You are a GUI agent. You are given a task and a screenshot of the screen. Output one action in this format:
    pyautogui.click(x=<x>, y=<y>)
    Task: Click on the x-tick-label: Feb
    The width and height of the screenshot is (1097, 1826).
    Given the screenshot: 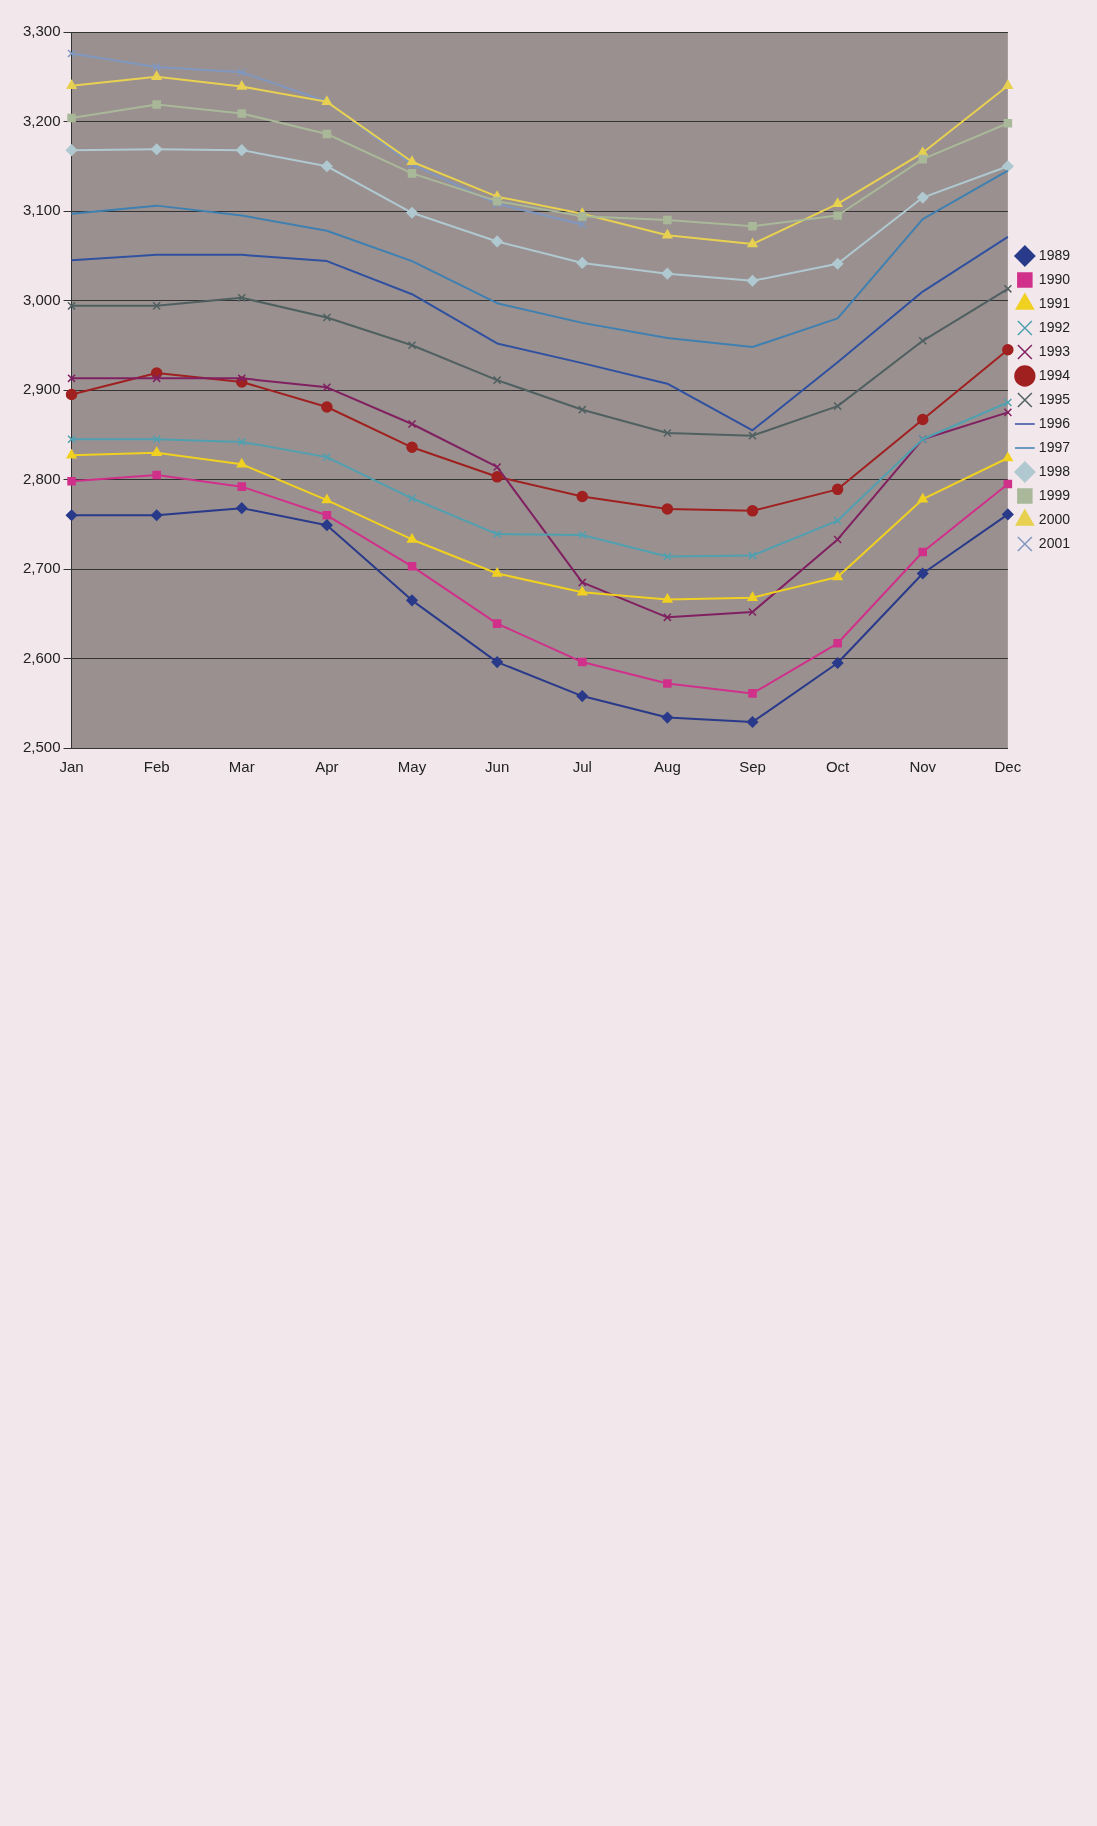 What is the action you would take?
    pyautogui.click(x=156, y=767)
    